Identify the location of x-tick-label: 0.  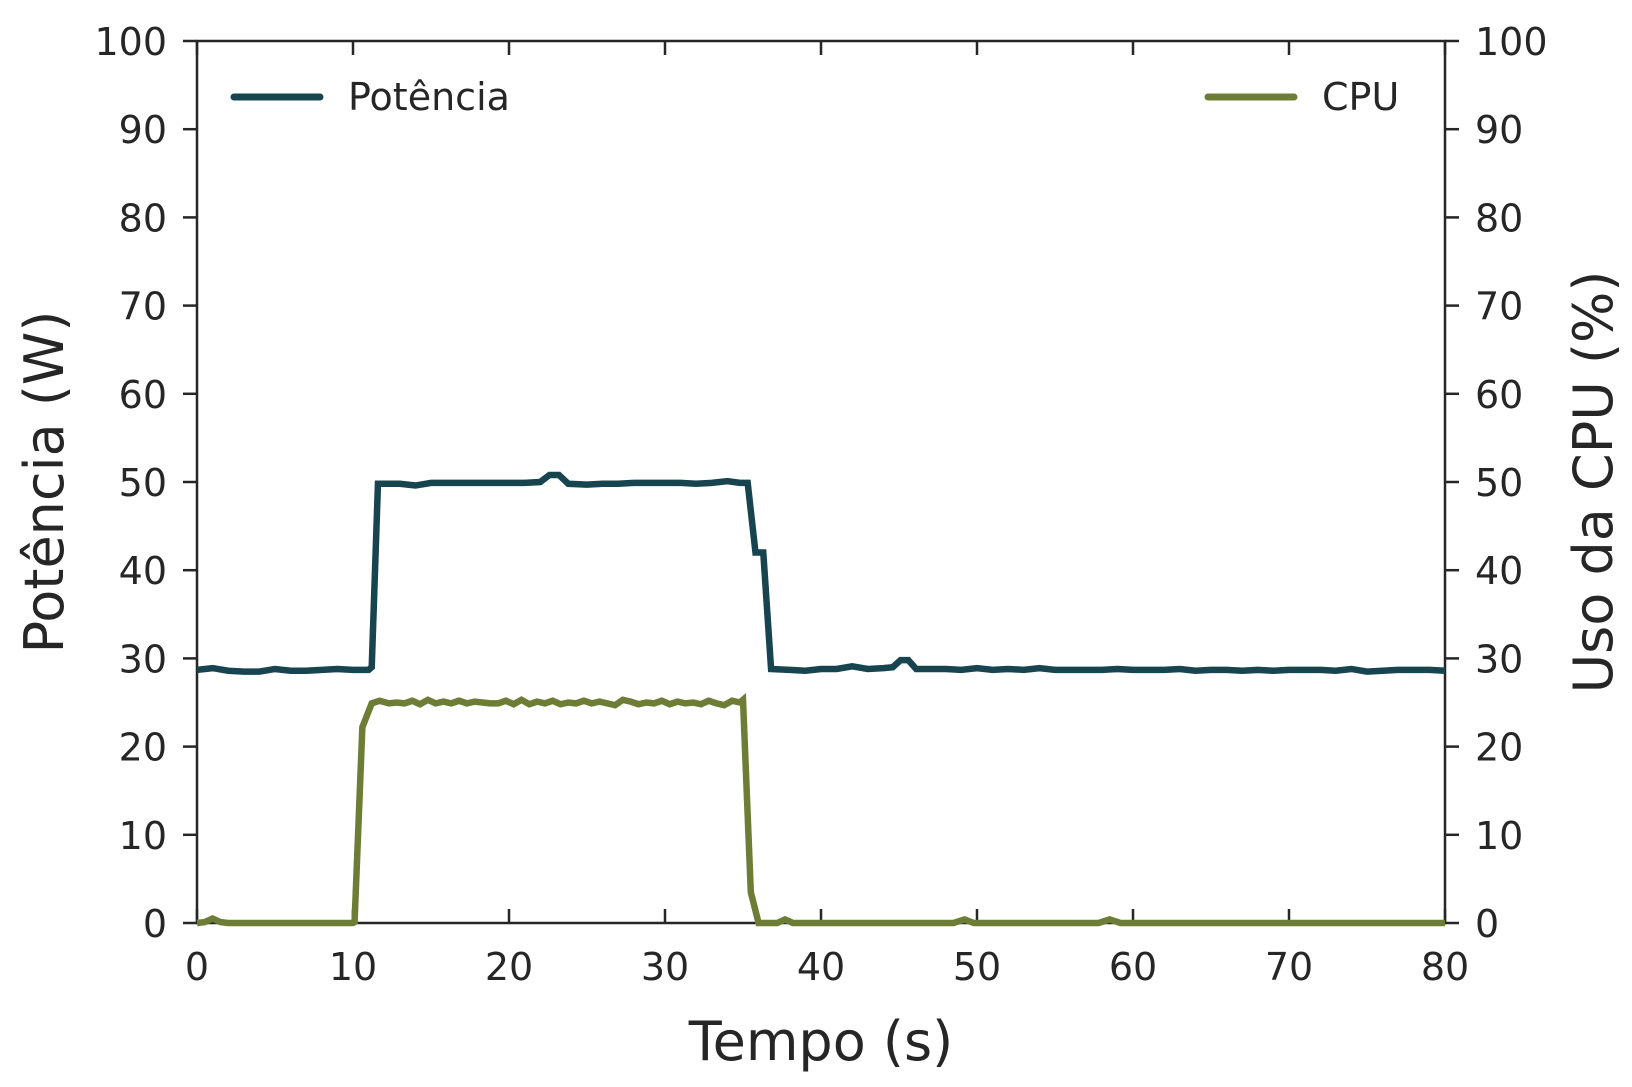
(197, 967).